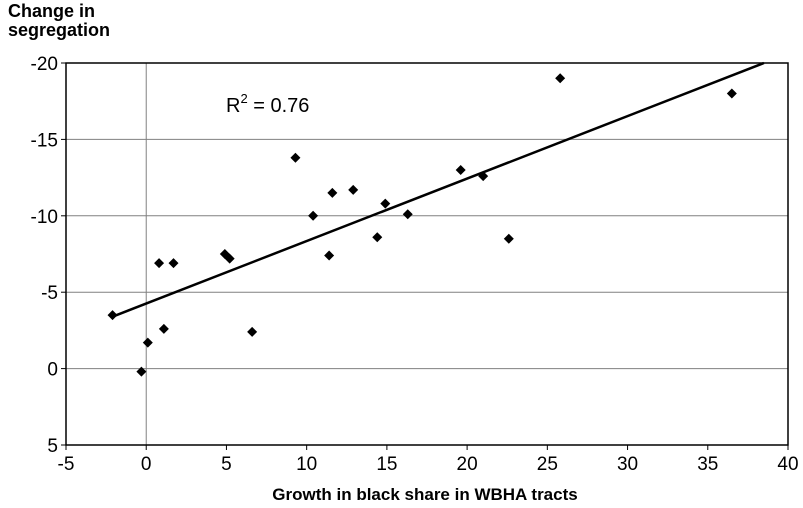  Describe the element at coordinates (44, 217) in the screenshot. I see `y-tick-label: -10` at that location.